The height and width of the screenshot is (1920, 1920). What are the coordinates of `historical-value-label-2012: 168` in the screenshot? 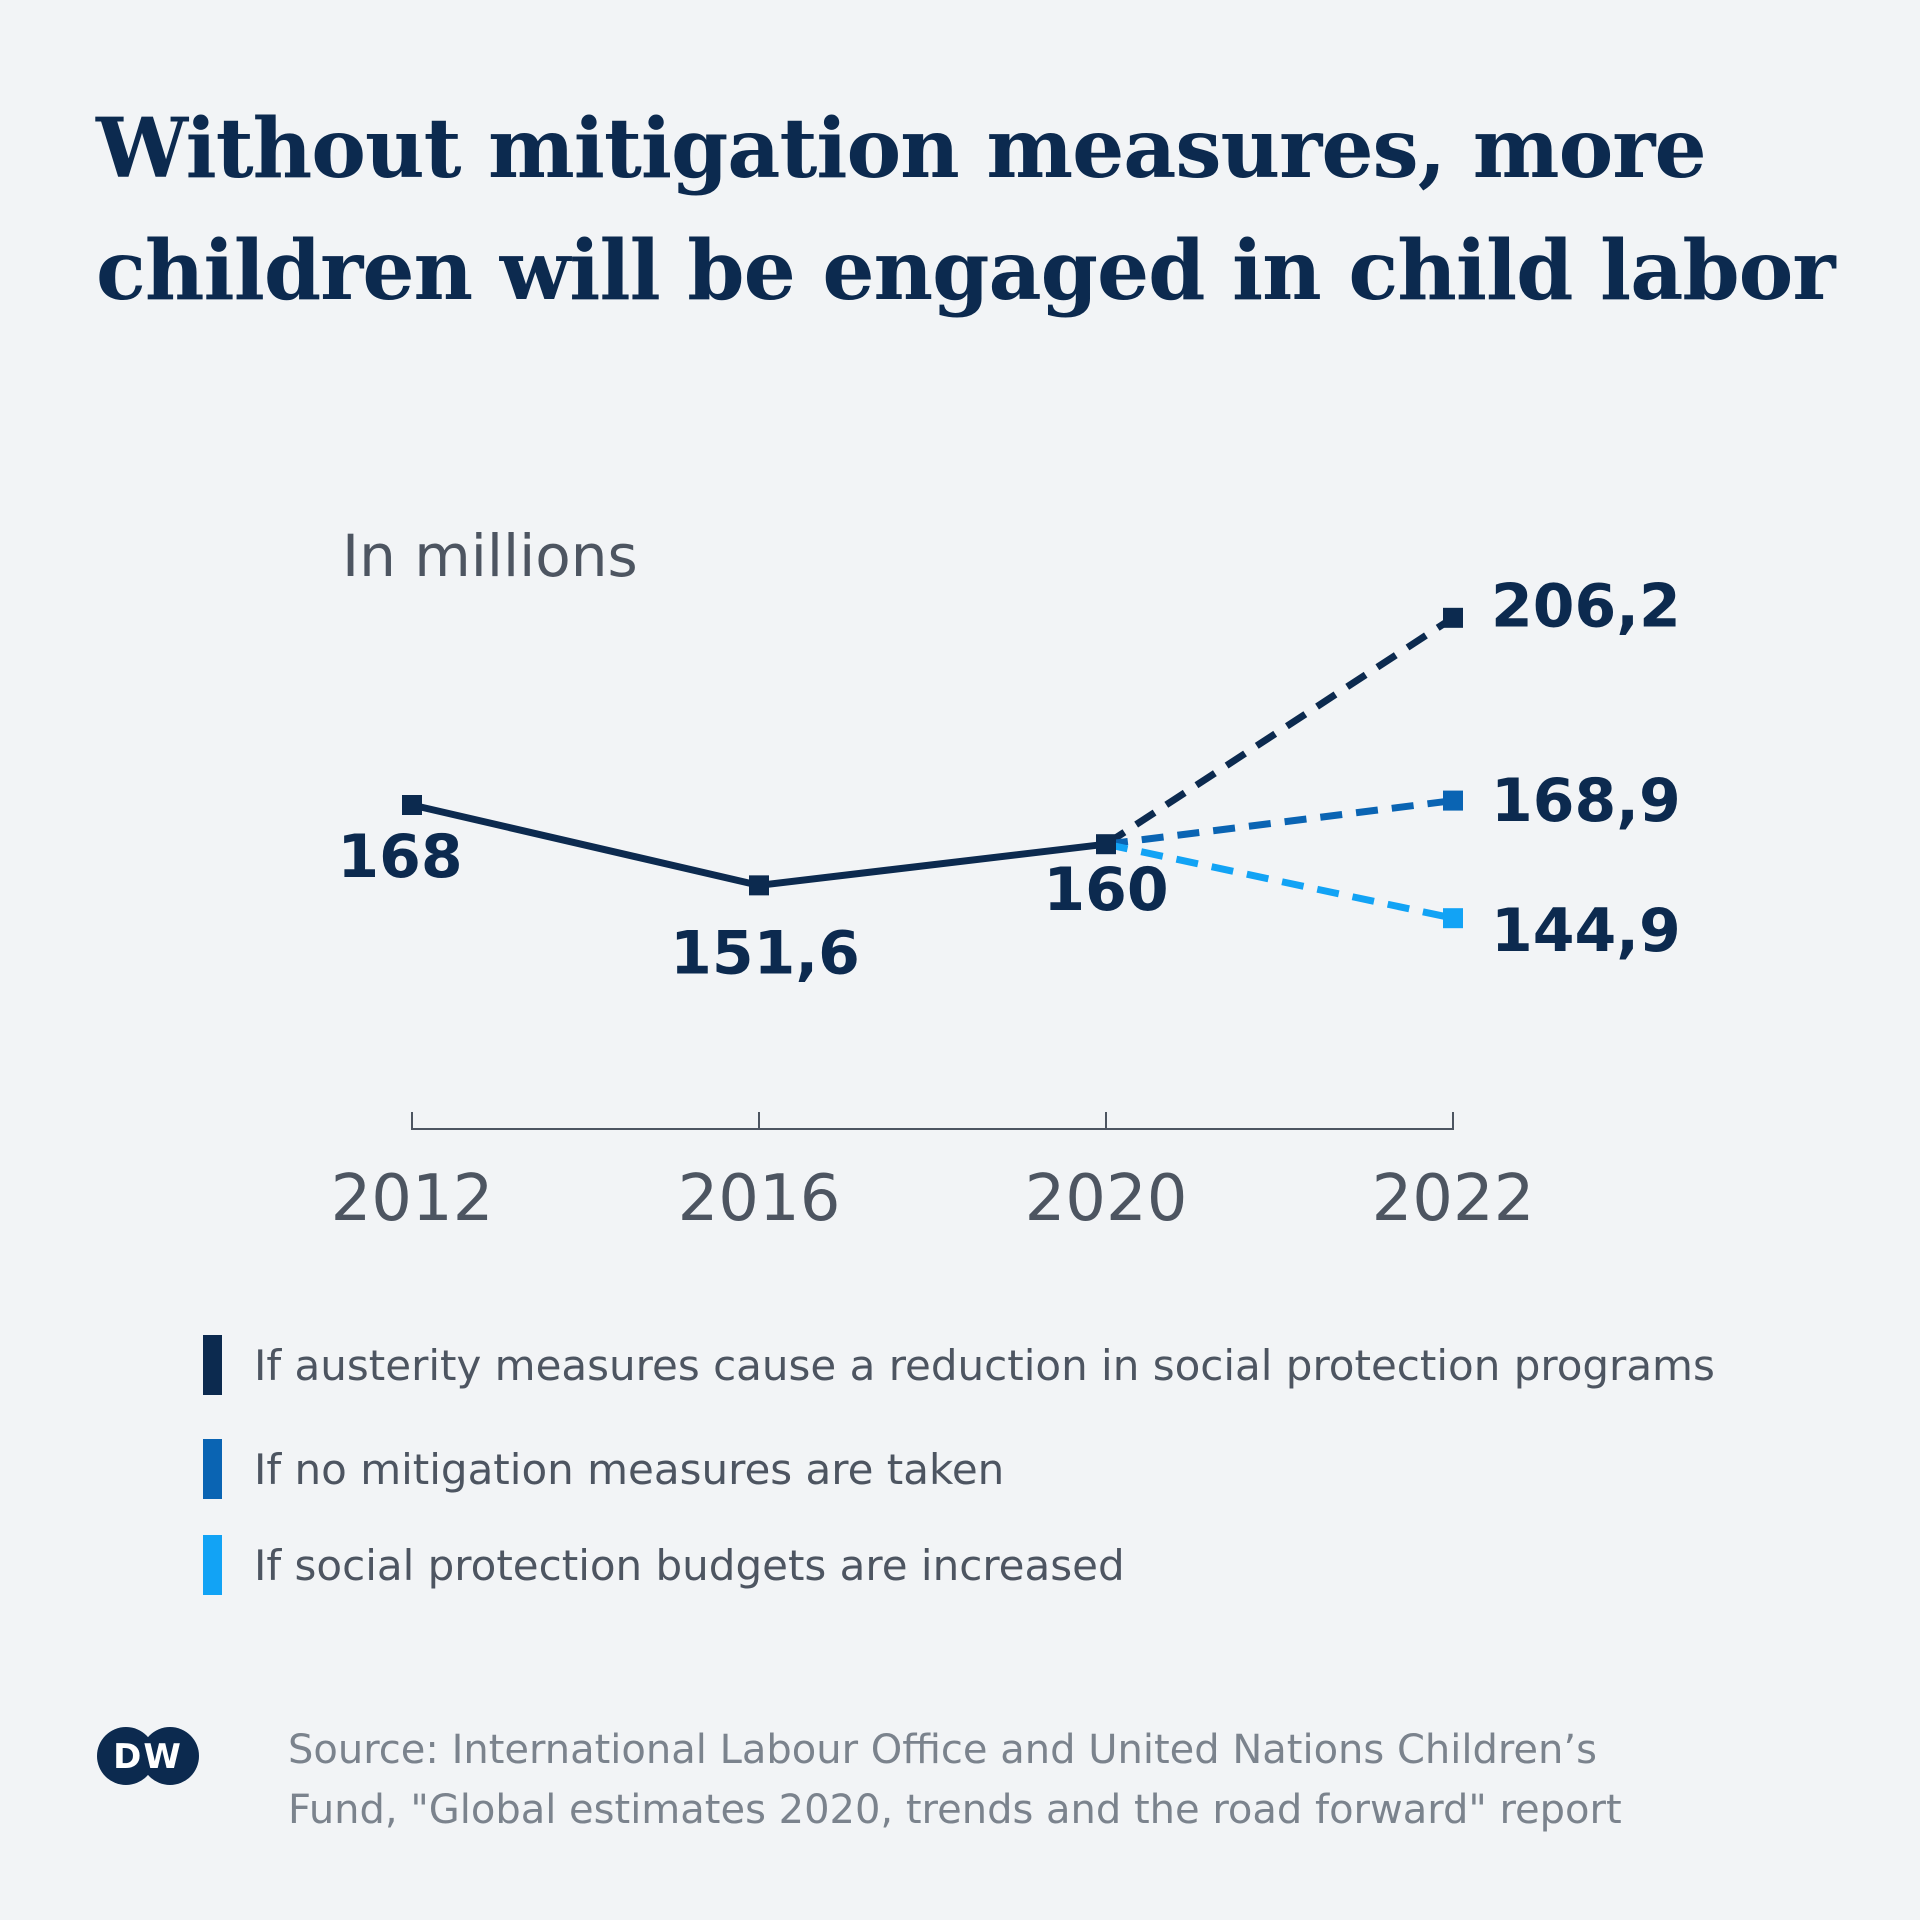 It's located at (399, 857).